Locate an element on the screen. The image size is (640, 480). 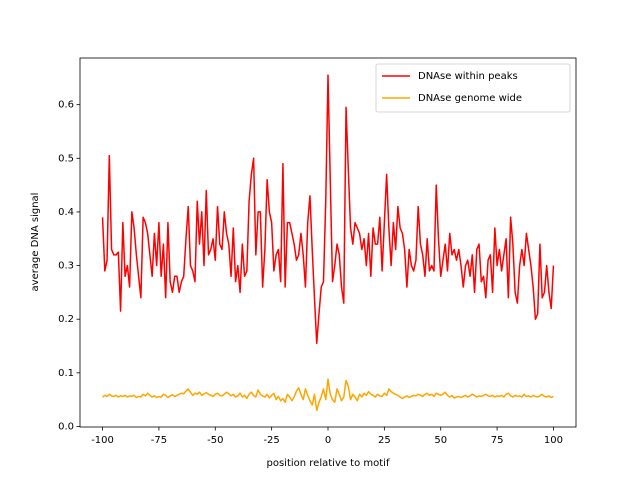
y-tick-label: 0.6 is located at coordinates (66, 105).